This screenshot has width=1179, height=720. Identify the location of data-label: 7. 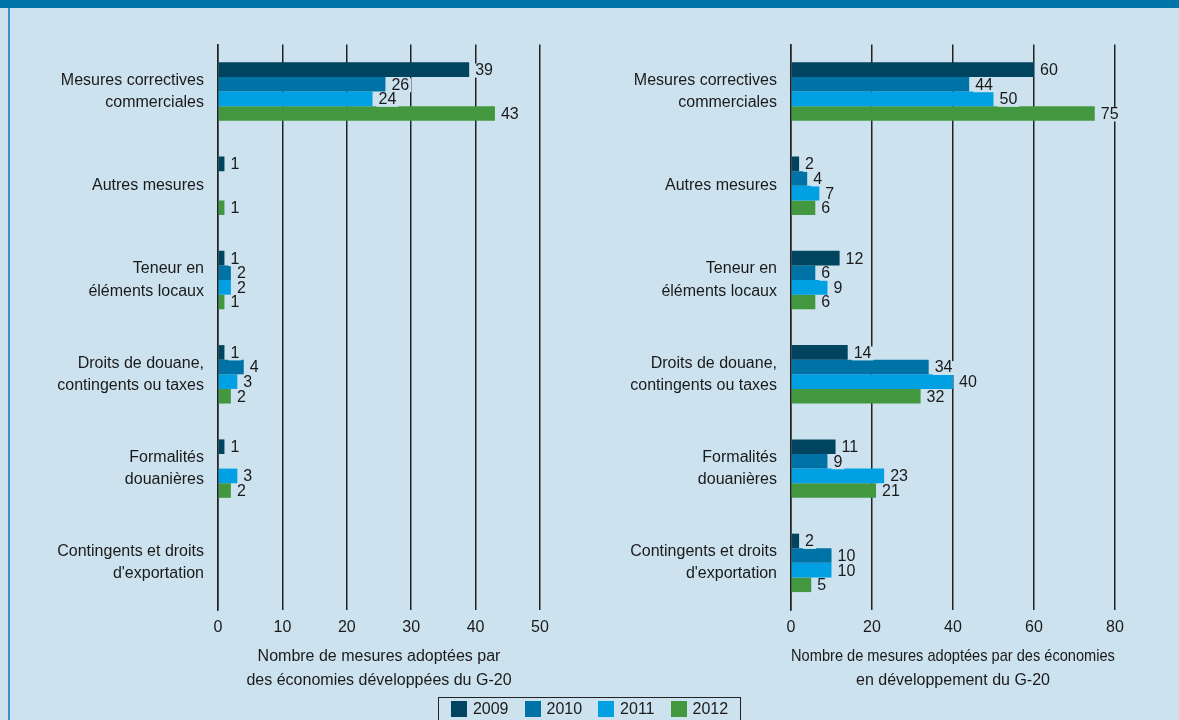
(830, 193).